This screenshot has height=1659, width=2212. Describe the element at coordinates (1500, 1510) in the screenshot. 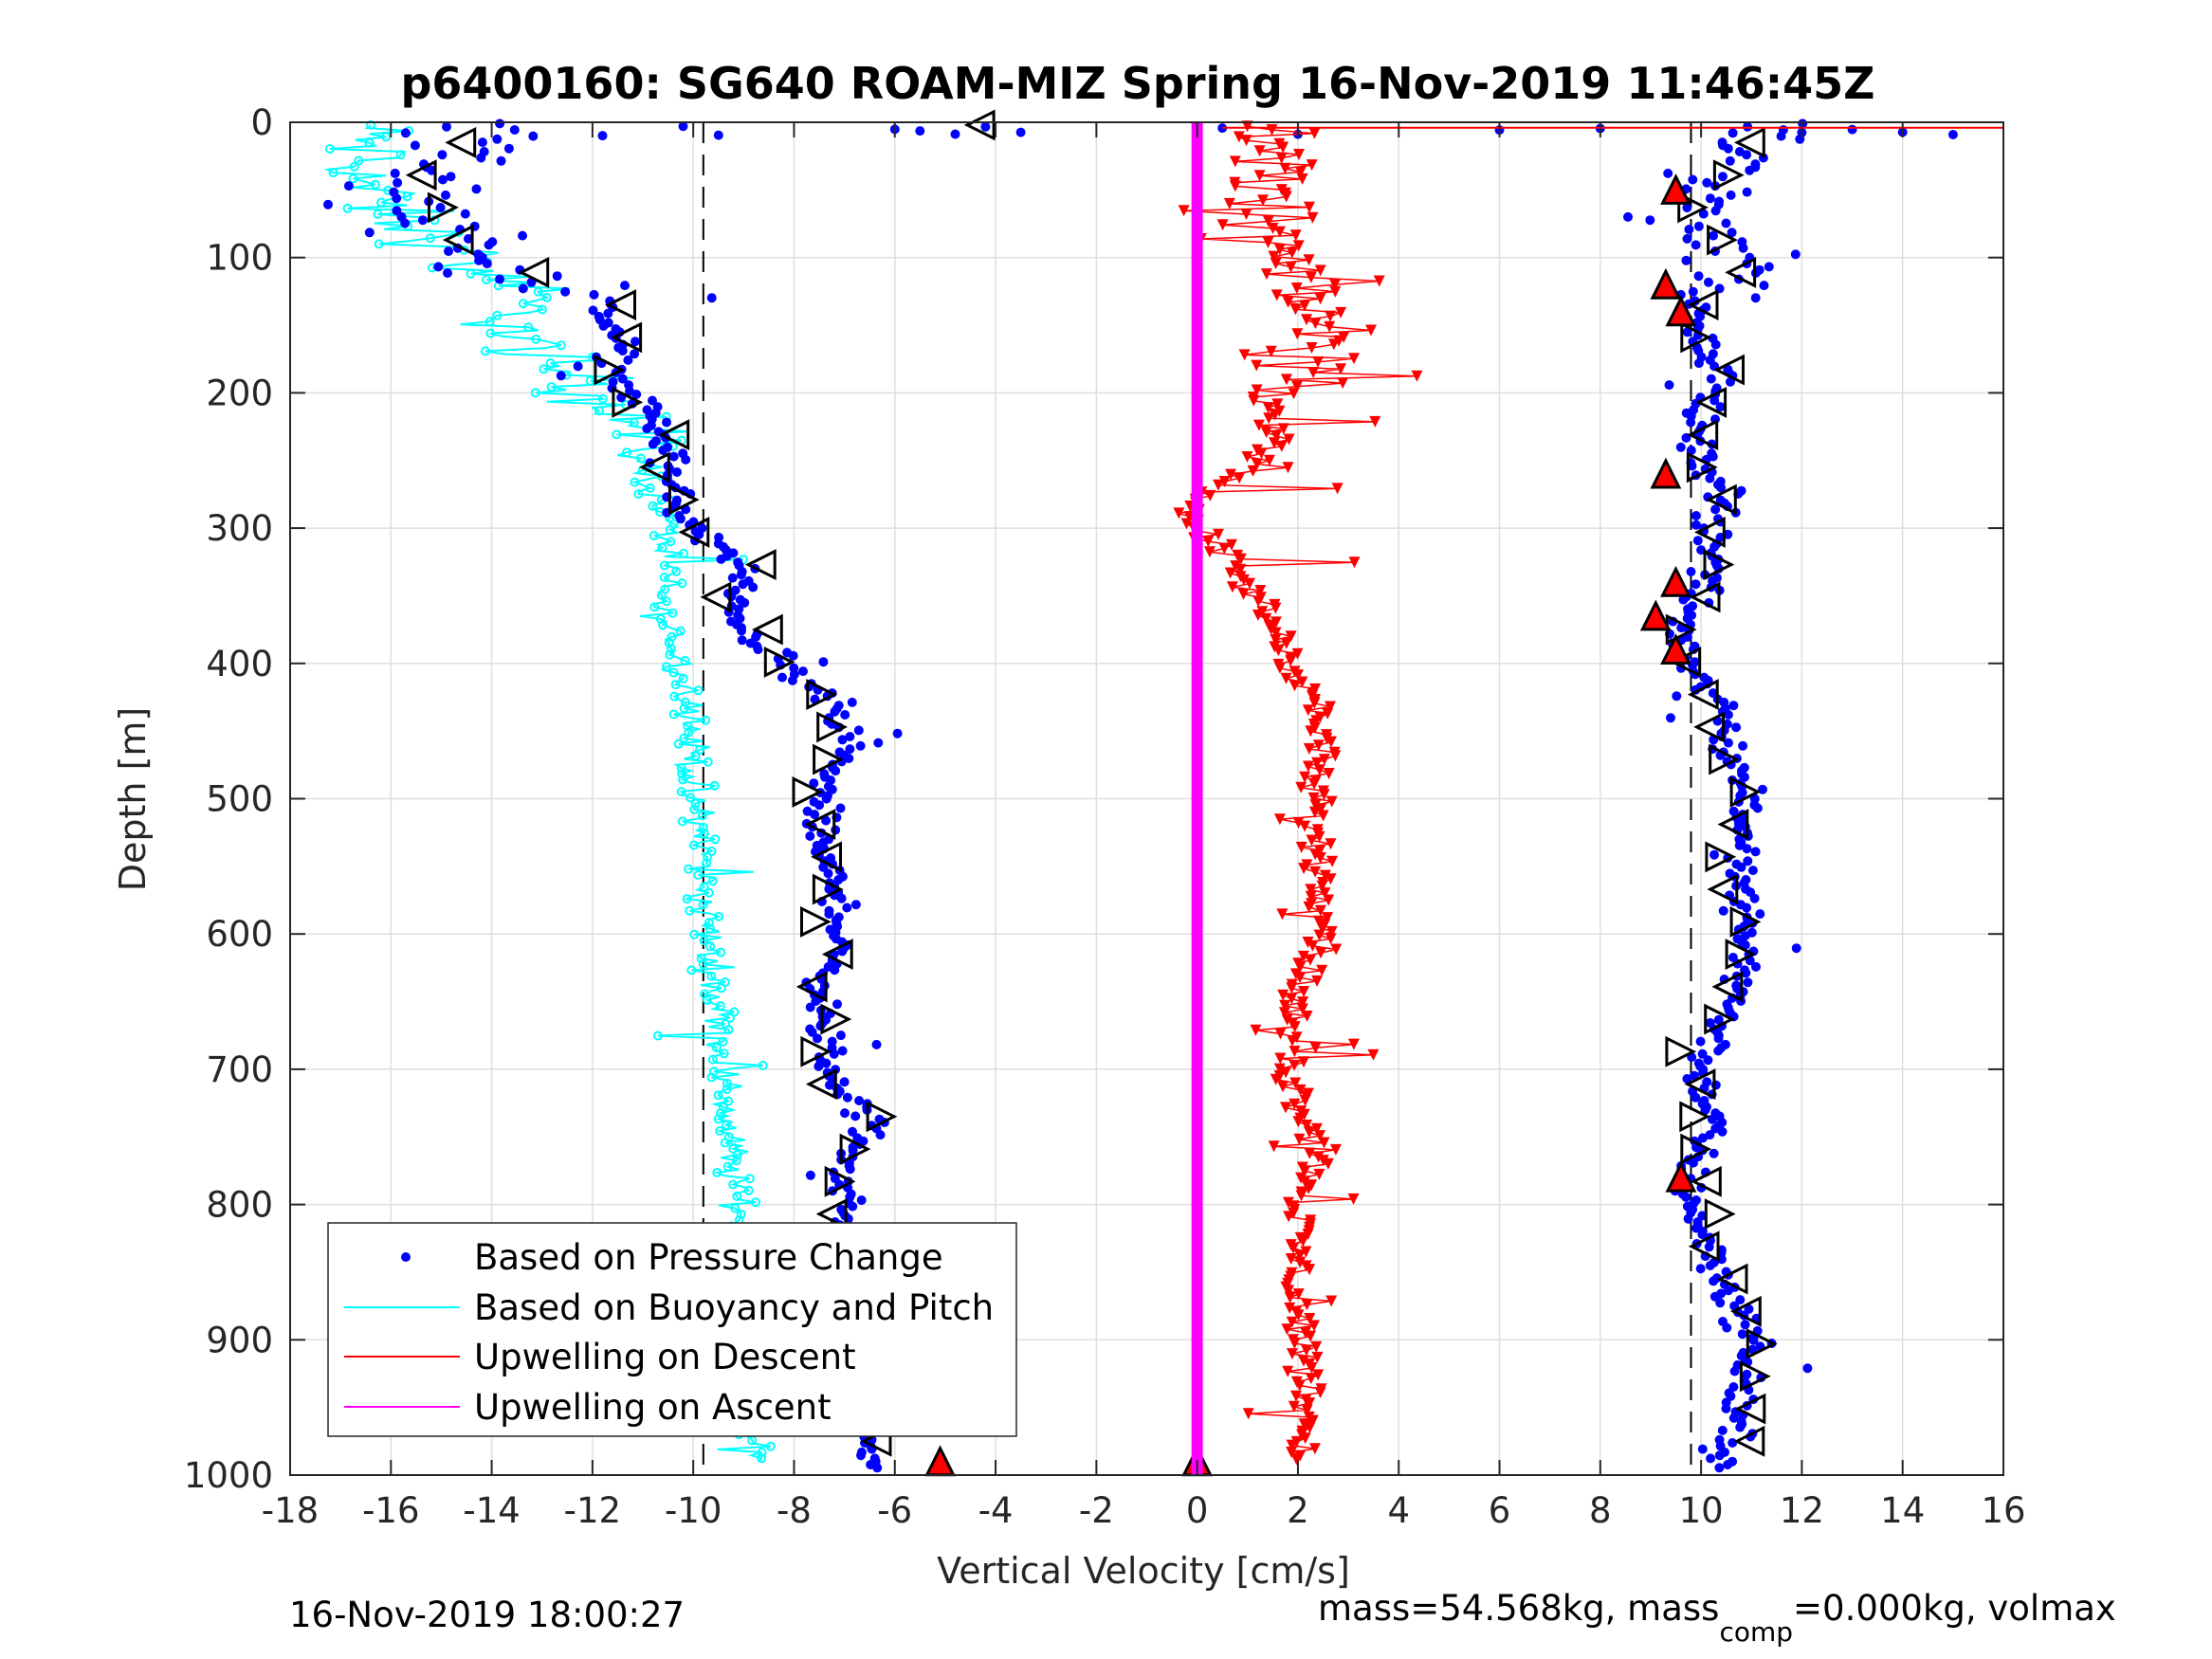

I see `x-tick-label: 6` at that location.